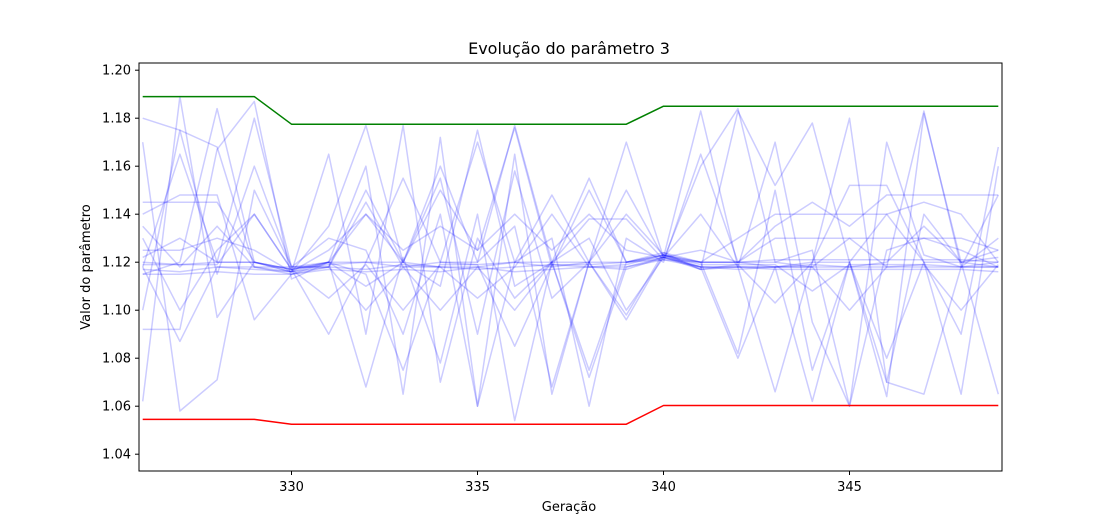  What do you see at coordinates (116, 71) in the screenshot?
I see `y-tick-label: 1.20` at bounding box center [116, 71].